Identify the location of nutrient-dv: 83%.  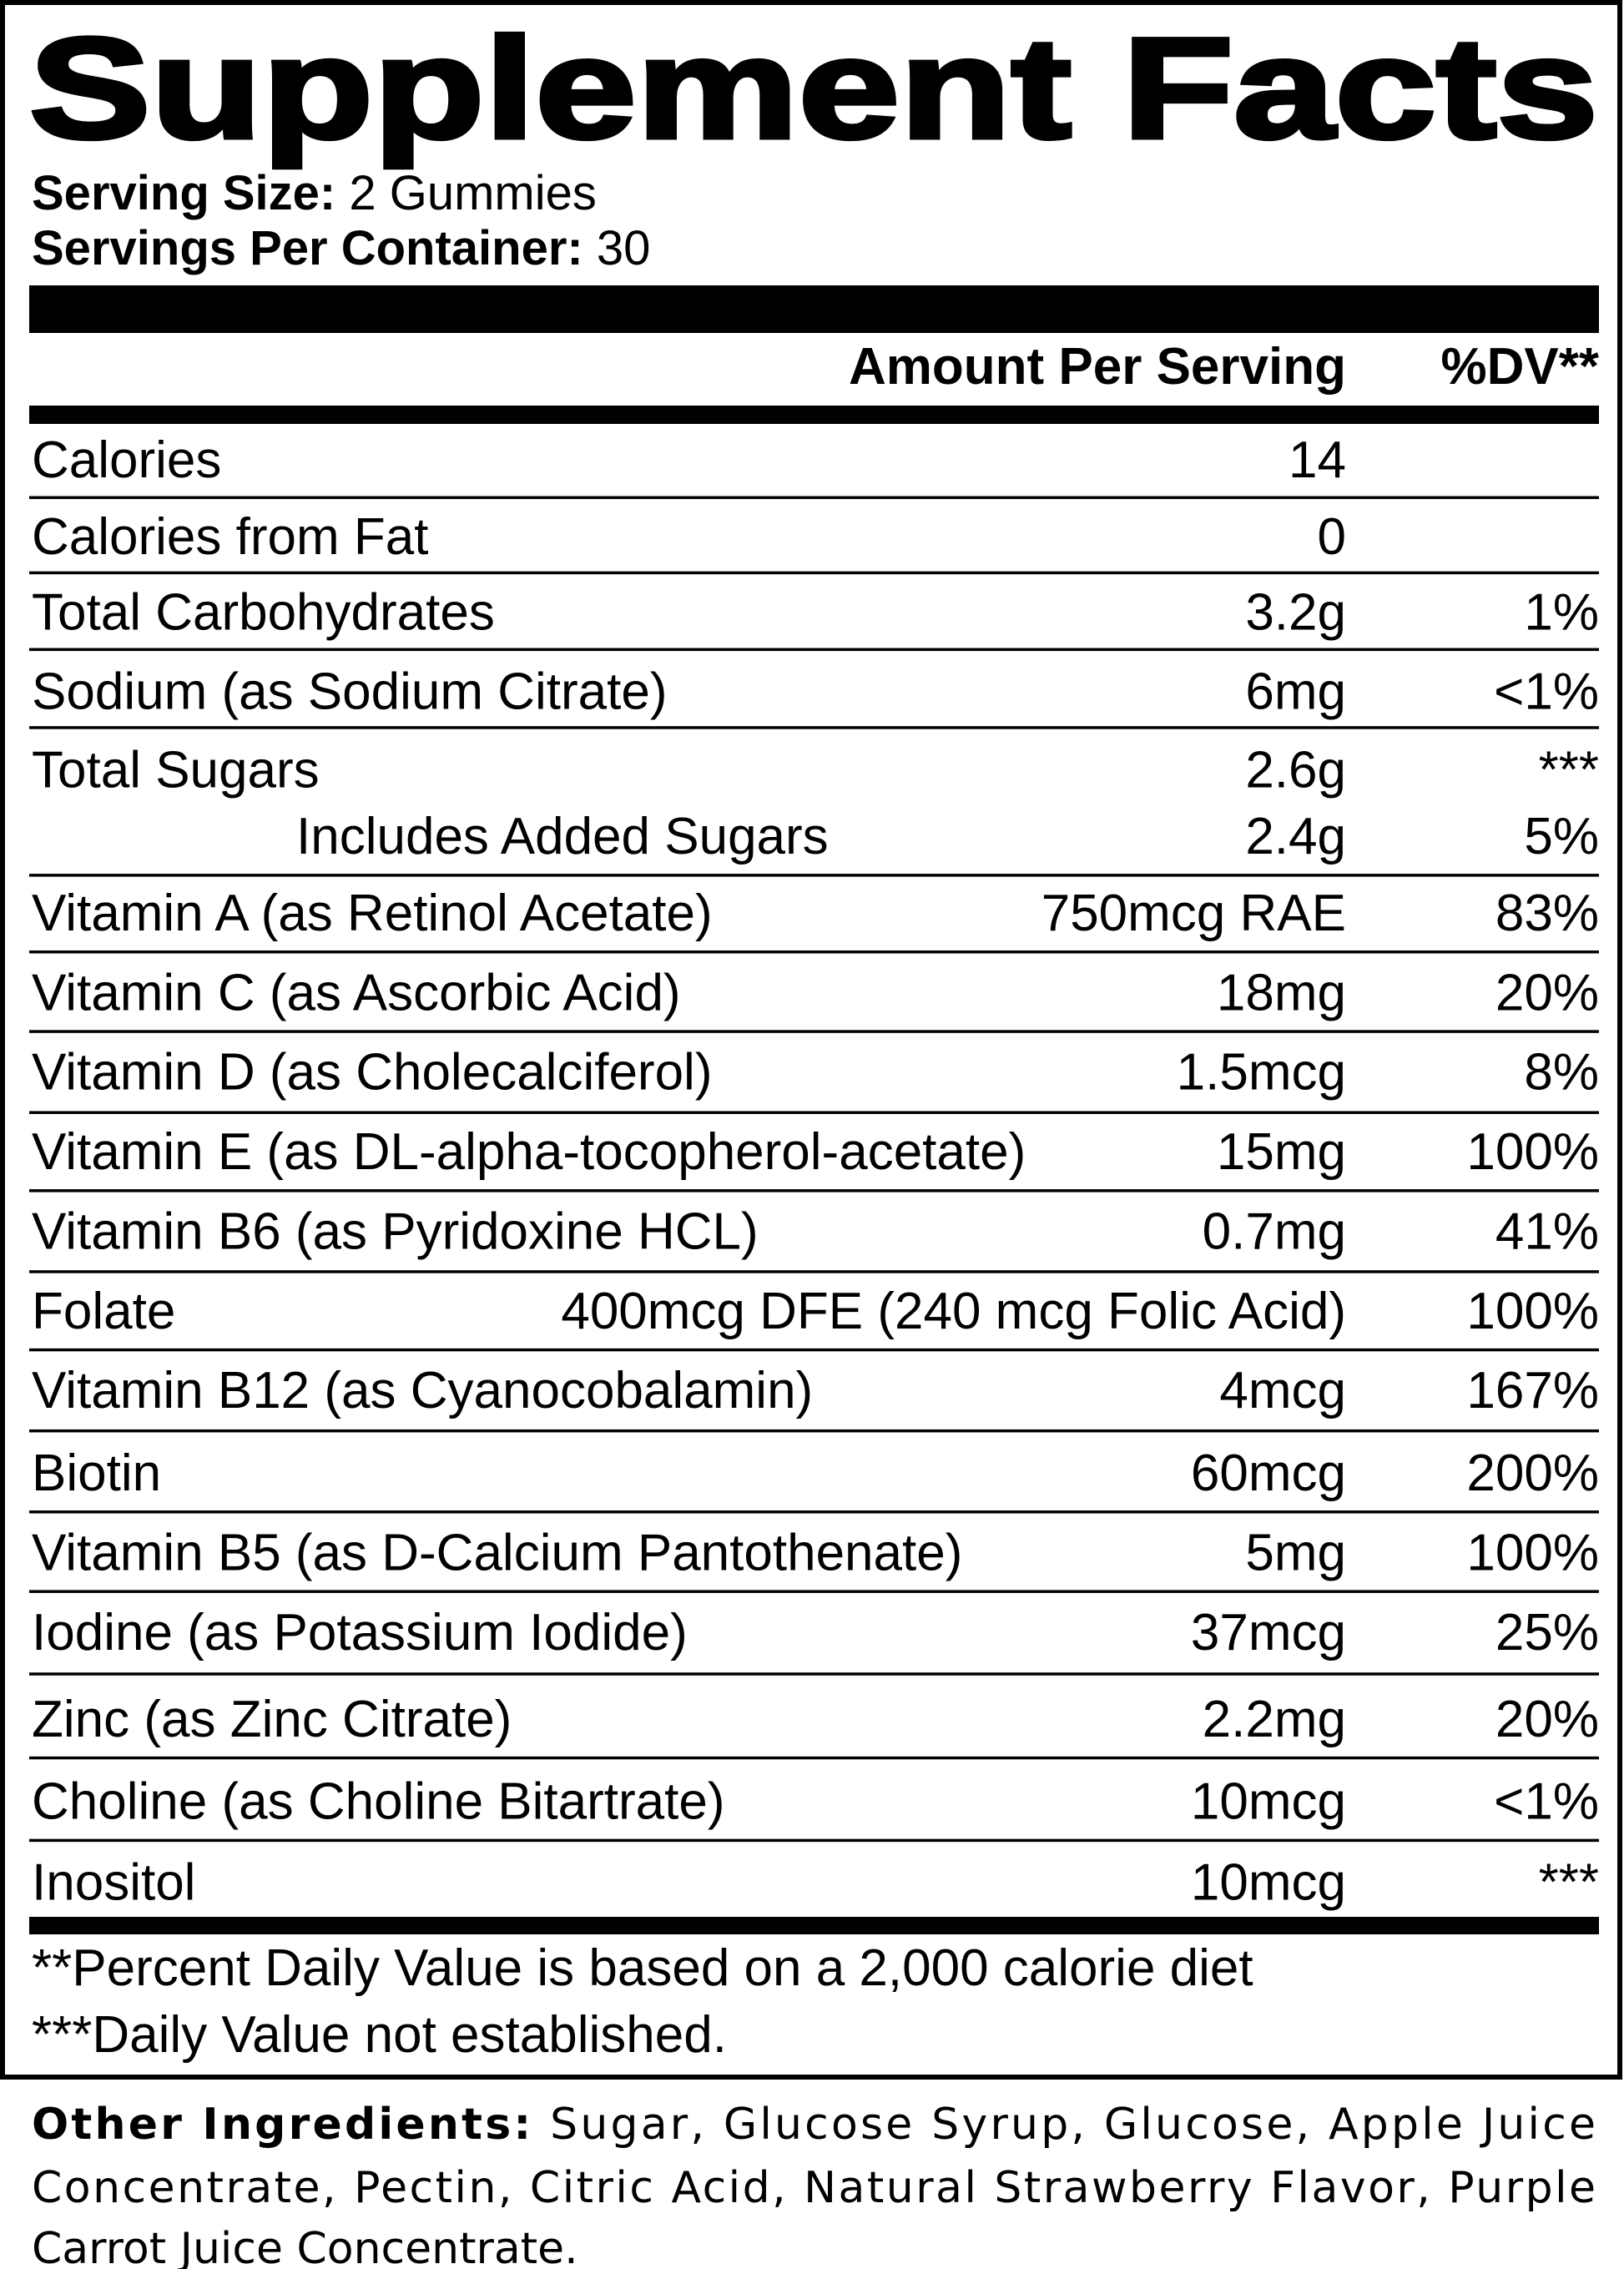
(1547, 913).